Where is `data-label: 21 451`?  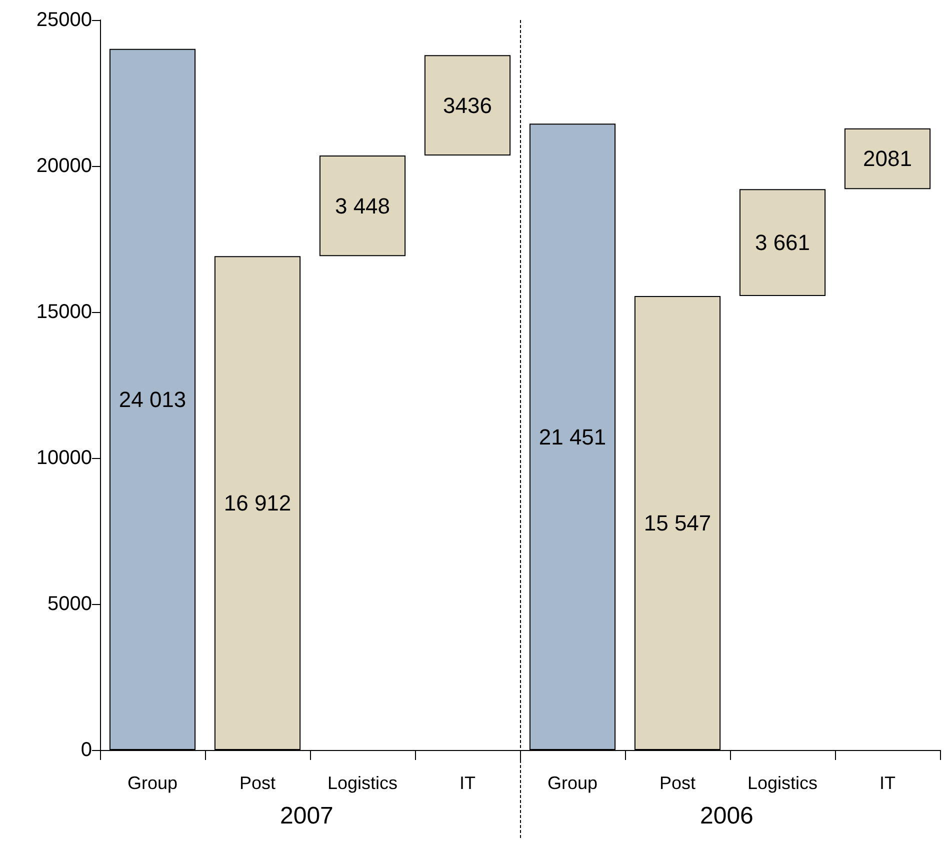
data-label: 21 451 is located at coordinates (572, 437).